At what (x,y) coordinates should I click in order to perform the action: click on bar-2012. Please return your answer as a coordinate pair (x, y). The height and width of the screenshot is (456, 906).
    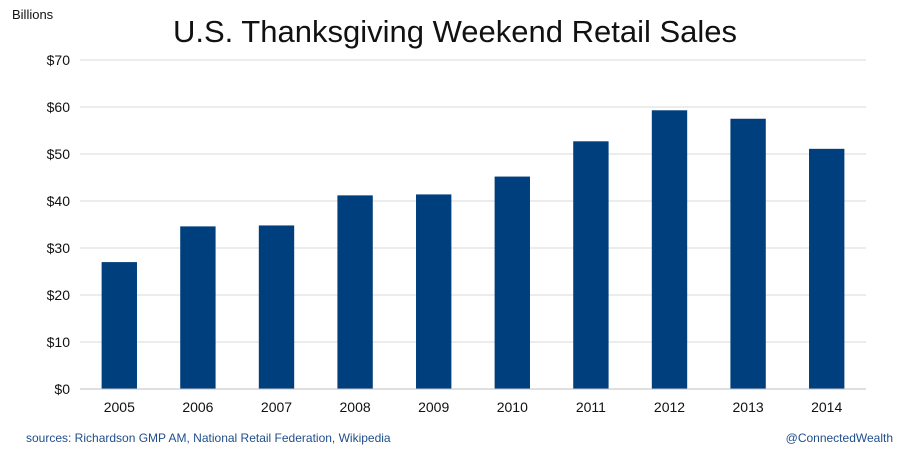
    Looking at the image, I should click on (669, 249).